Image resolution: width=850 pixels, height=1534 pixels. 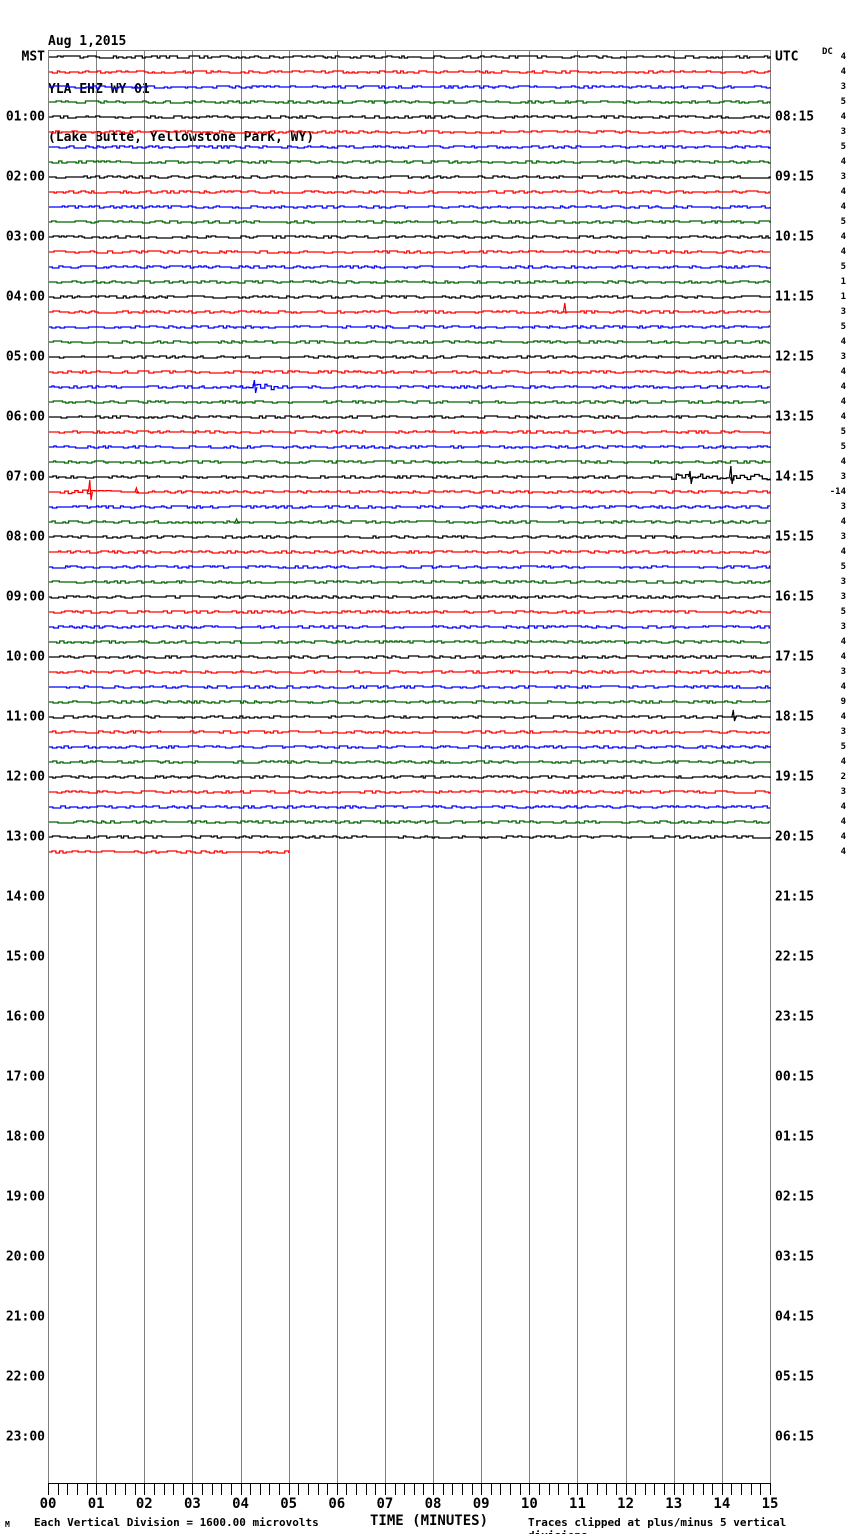 What do you see at coordinates (795, 117) in the screenshot?
I see `utc-hour-label-0815: 08:15` at bounding box center [795, 117].